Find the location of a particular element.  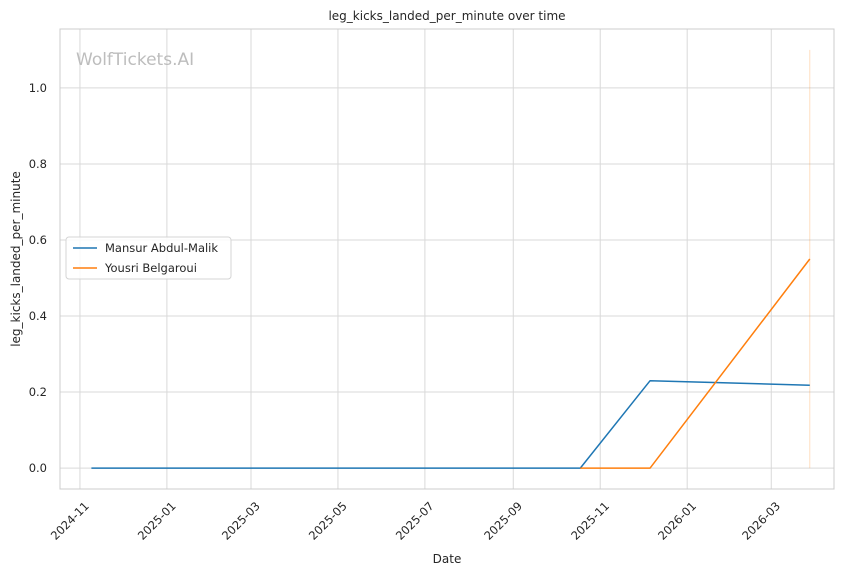

y-axis-label: leg_kicks_landed_per_minute is located at coordinates (16, 259).